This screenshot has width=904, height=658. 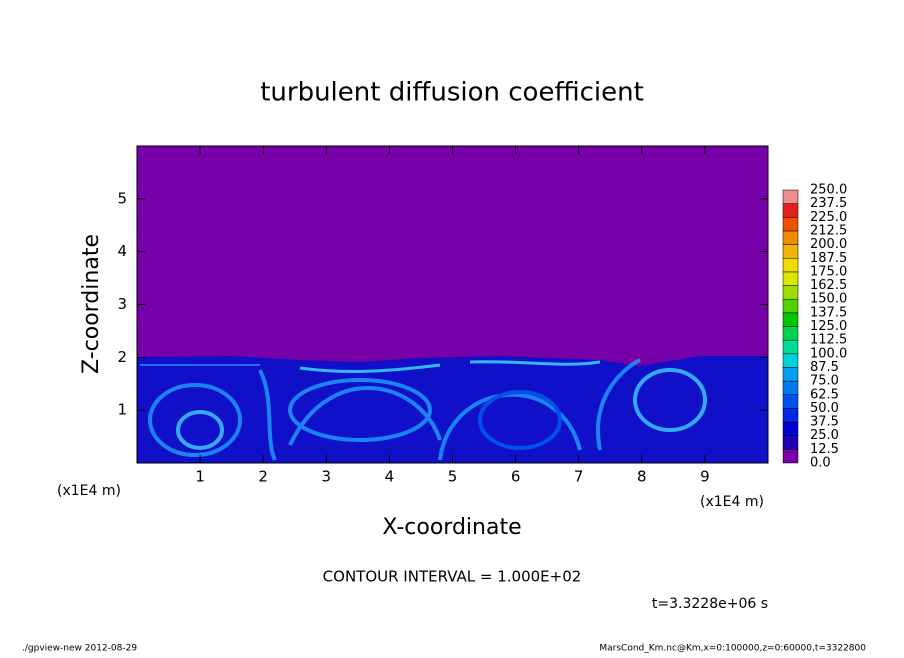 I want to click on contour-interval: CONTOUR INTERVAL = 1.000E+02, so click(x=452, y=577).